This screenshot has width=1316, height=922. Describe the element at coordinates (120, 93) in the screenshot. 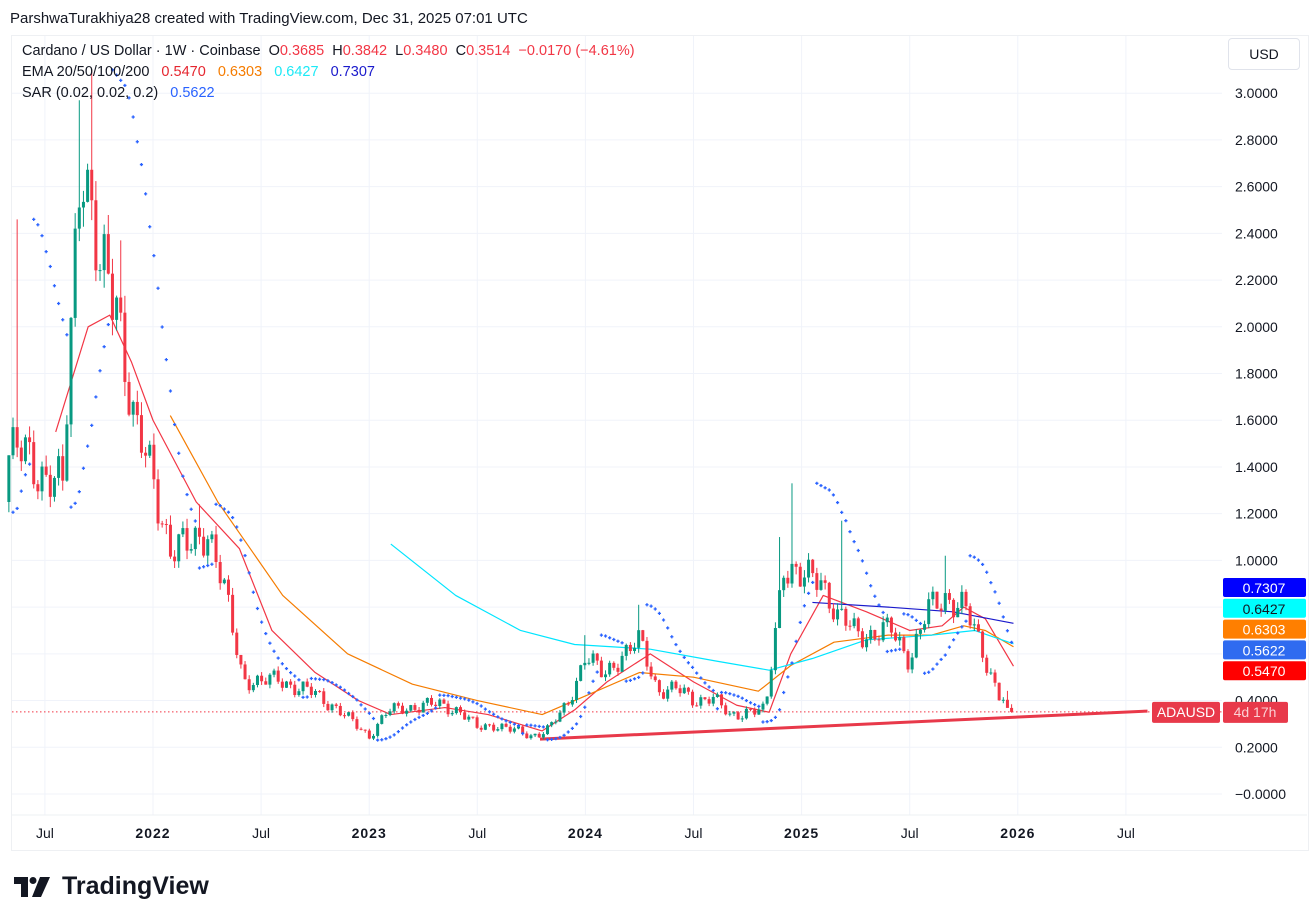

I see `sar-legend: SAR (0.02, 0.02, 0.2) 0.5622` at that location.